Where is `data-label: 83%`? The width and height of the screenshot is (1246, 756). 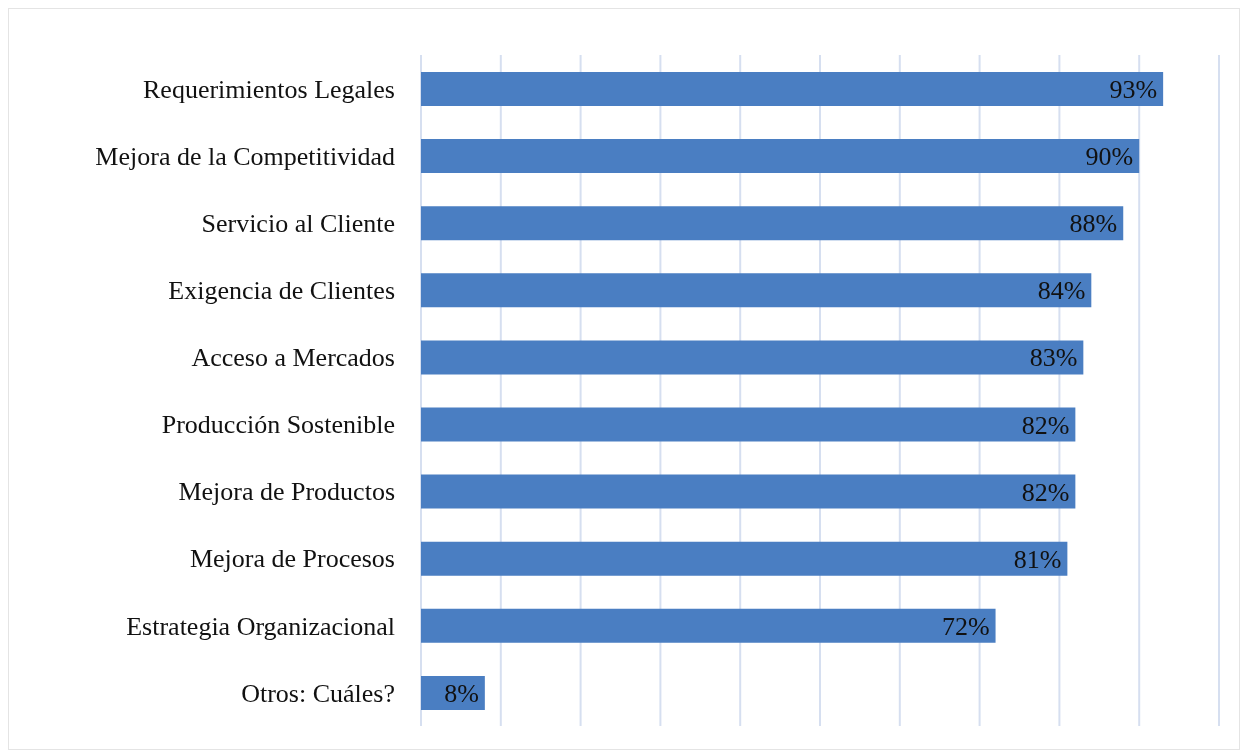
data-label: 83% is located at coordinates (1053, 358).